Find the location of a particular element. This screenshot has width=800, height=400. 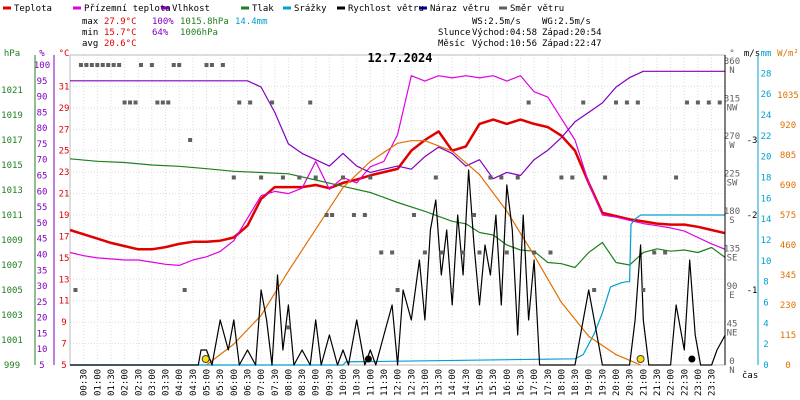

tick-label-hpa: 1011 is located at coordinates (12, 216).